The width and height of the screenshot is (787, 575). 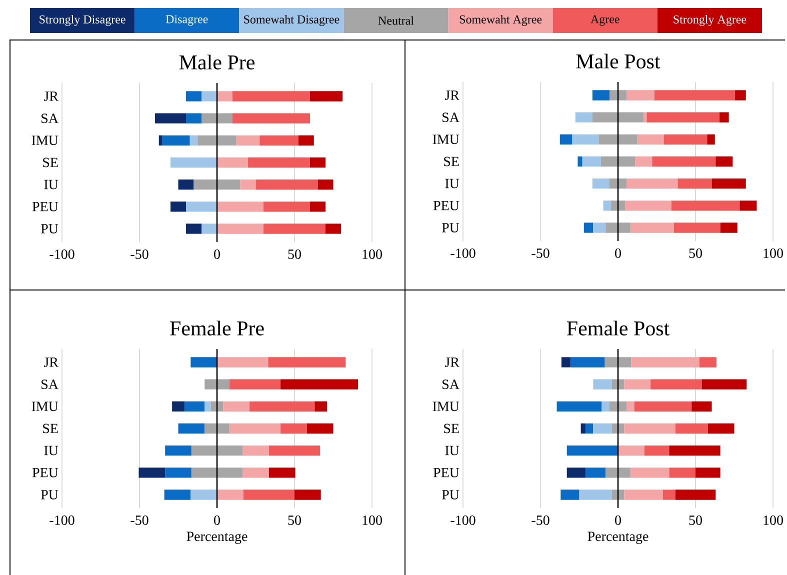 What do you see at coordinates (216, 62) in the screenshot?
I see `chart-title: Male Pre` at bounding box center [216, 62].